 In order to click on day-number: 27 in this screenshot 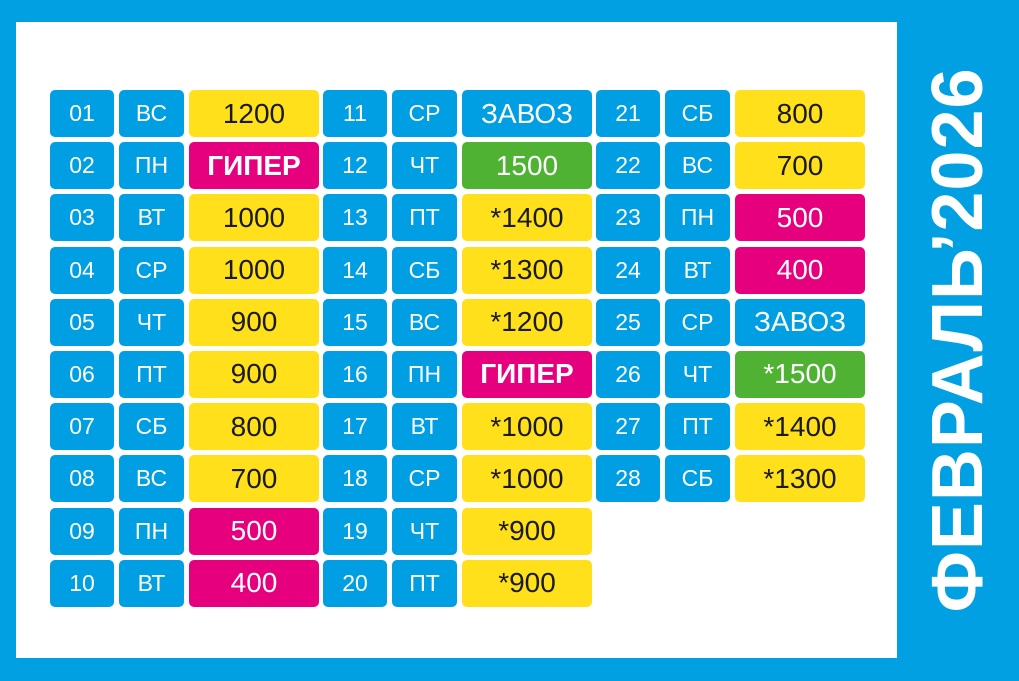, I will do `click(628, 427)`.